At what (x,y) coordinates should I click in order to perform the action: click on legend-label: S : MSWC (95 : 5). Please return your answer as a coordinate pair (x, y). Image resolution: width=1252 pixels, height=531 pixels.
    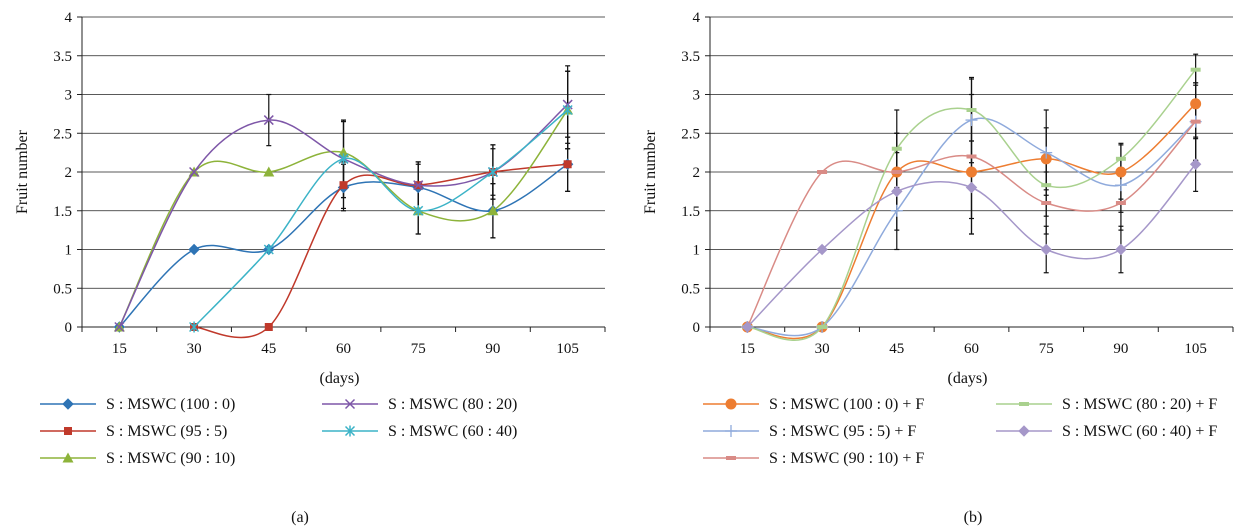
    Looking at the image, I should click on (166, 431).